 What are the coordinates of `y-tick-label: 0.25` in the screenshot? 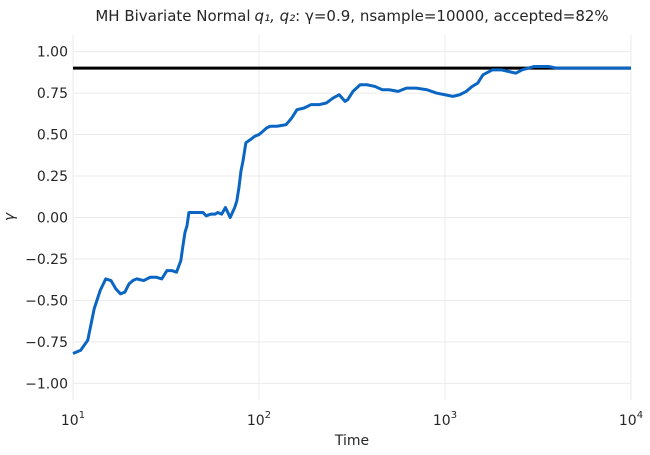 It's located at (52, 177).